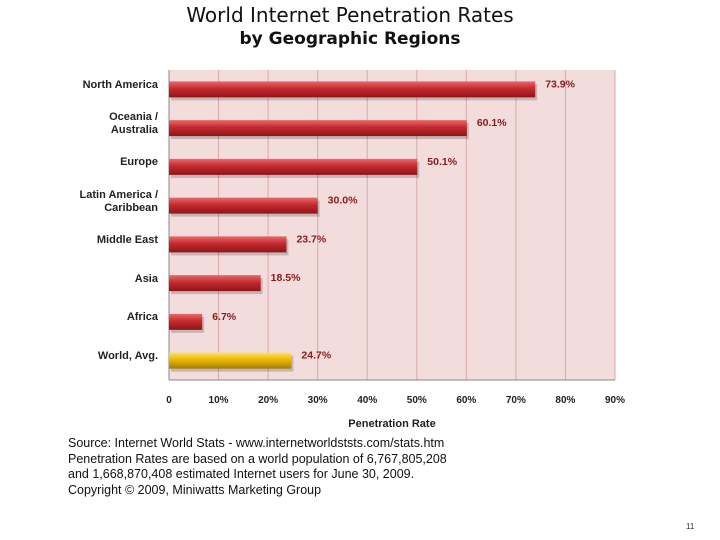  Describe the element at coordinates (516, 400) in the screenshot. I see `x-tick-label: 70%` at that location.